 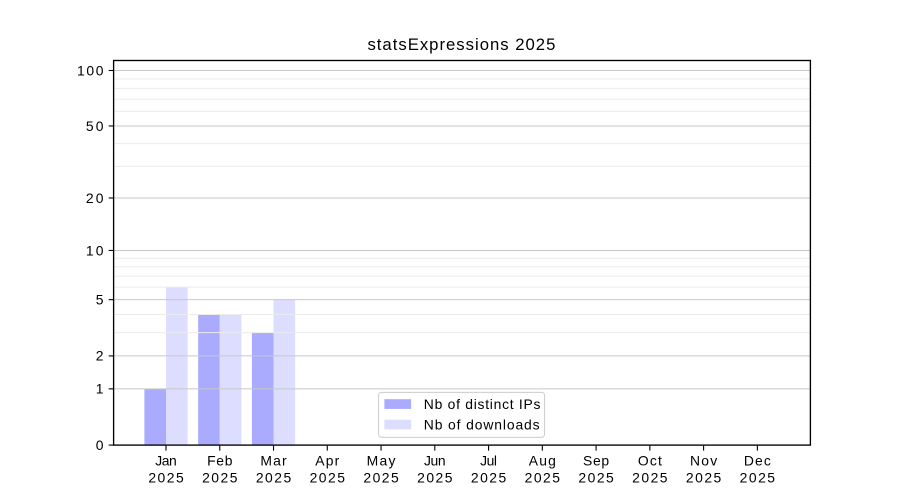 I want to click on svg-text: 0, so click(x=100, y=445).